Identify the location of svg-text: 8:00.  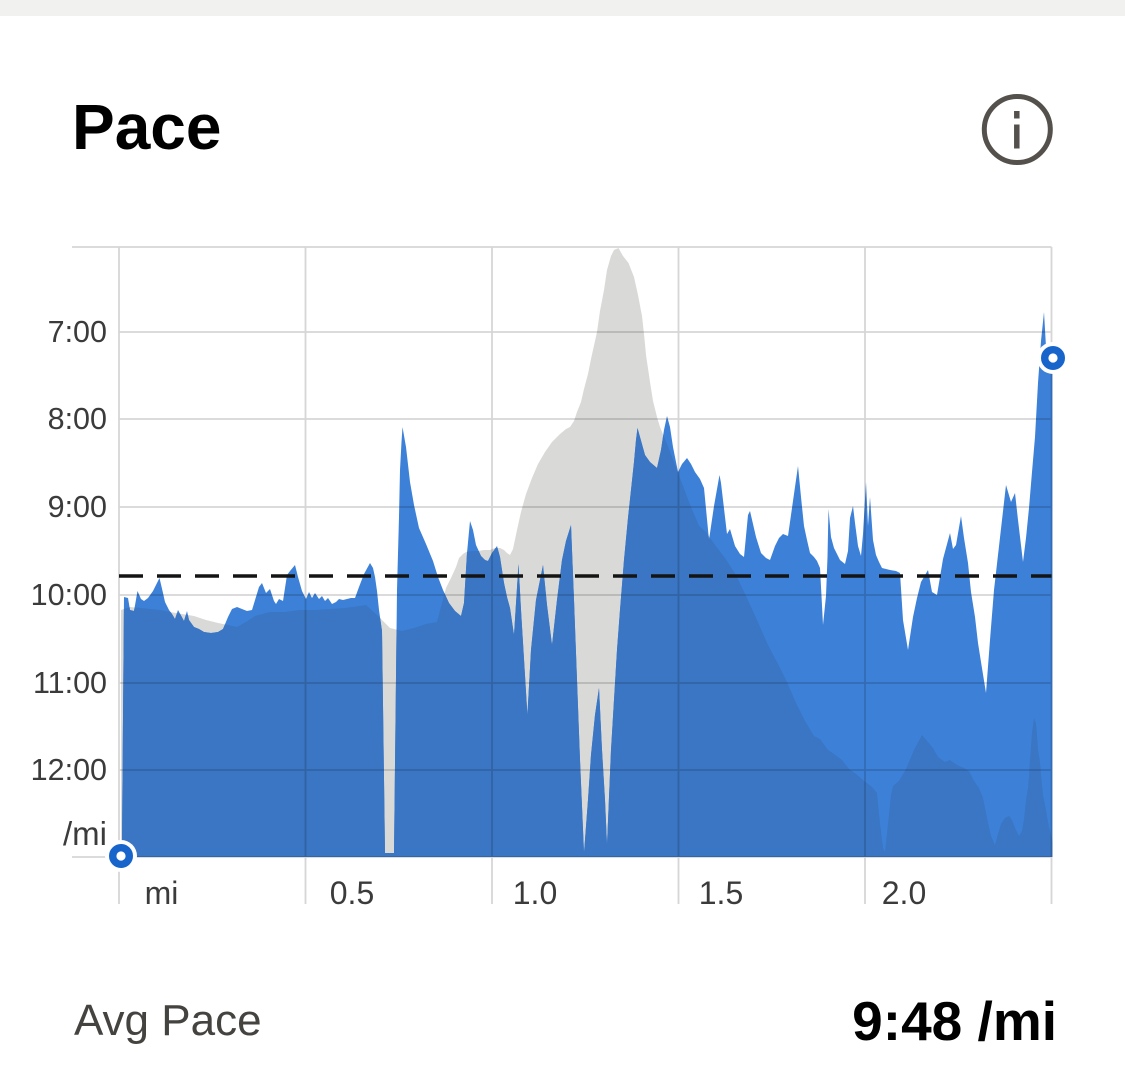
(77, 419).